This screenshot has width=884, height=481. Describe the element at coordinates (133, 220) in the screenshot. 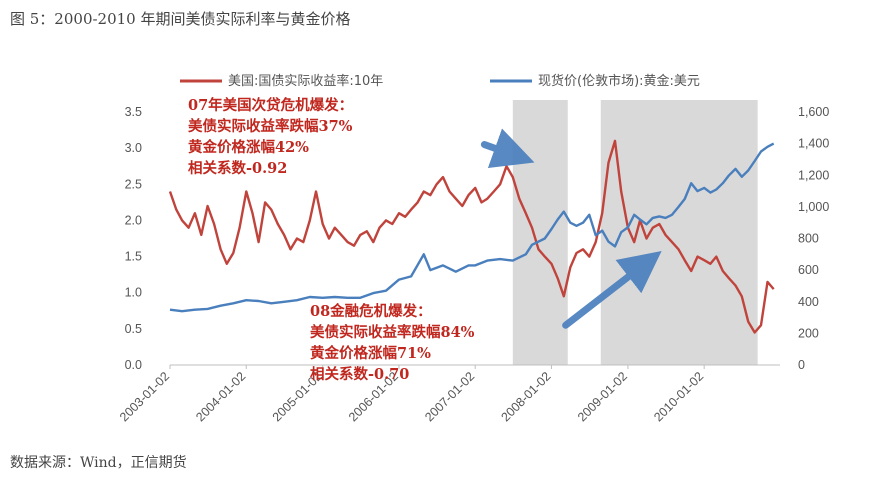

I see `y-left-tick-label: 2.0` at that location.